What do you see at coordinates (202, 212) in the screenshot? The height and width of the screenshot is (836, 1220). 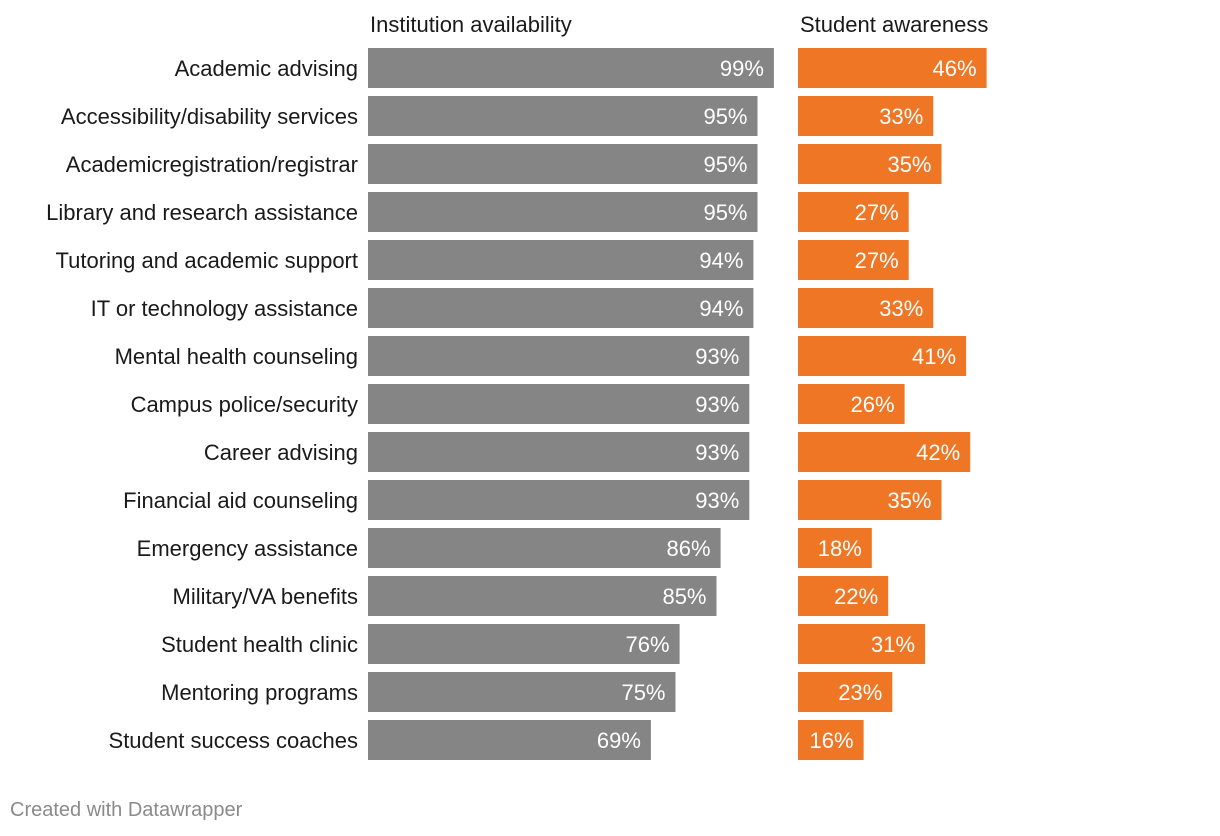 I see `category-label: Library and research assistance` at bounding box center [202, 212].